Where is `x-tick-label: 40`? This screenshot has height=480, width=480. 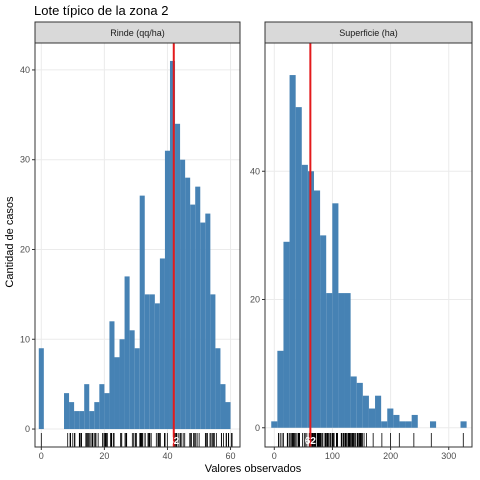
x-tick-label: 40 is located at coordinates (167, 456).